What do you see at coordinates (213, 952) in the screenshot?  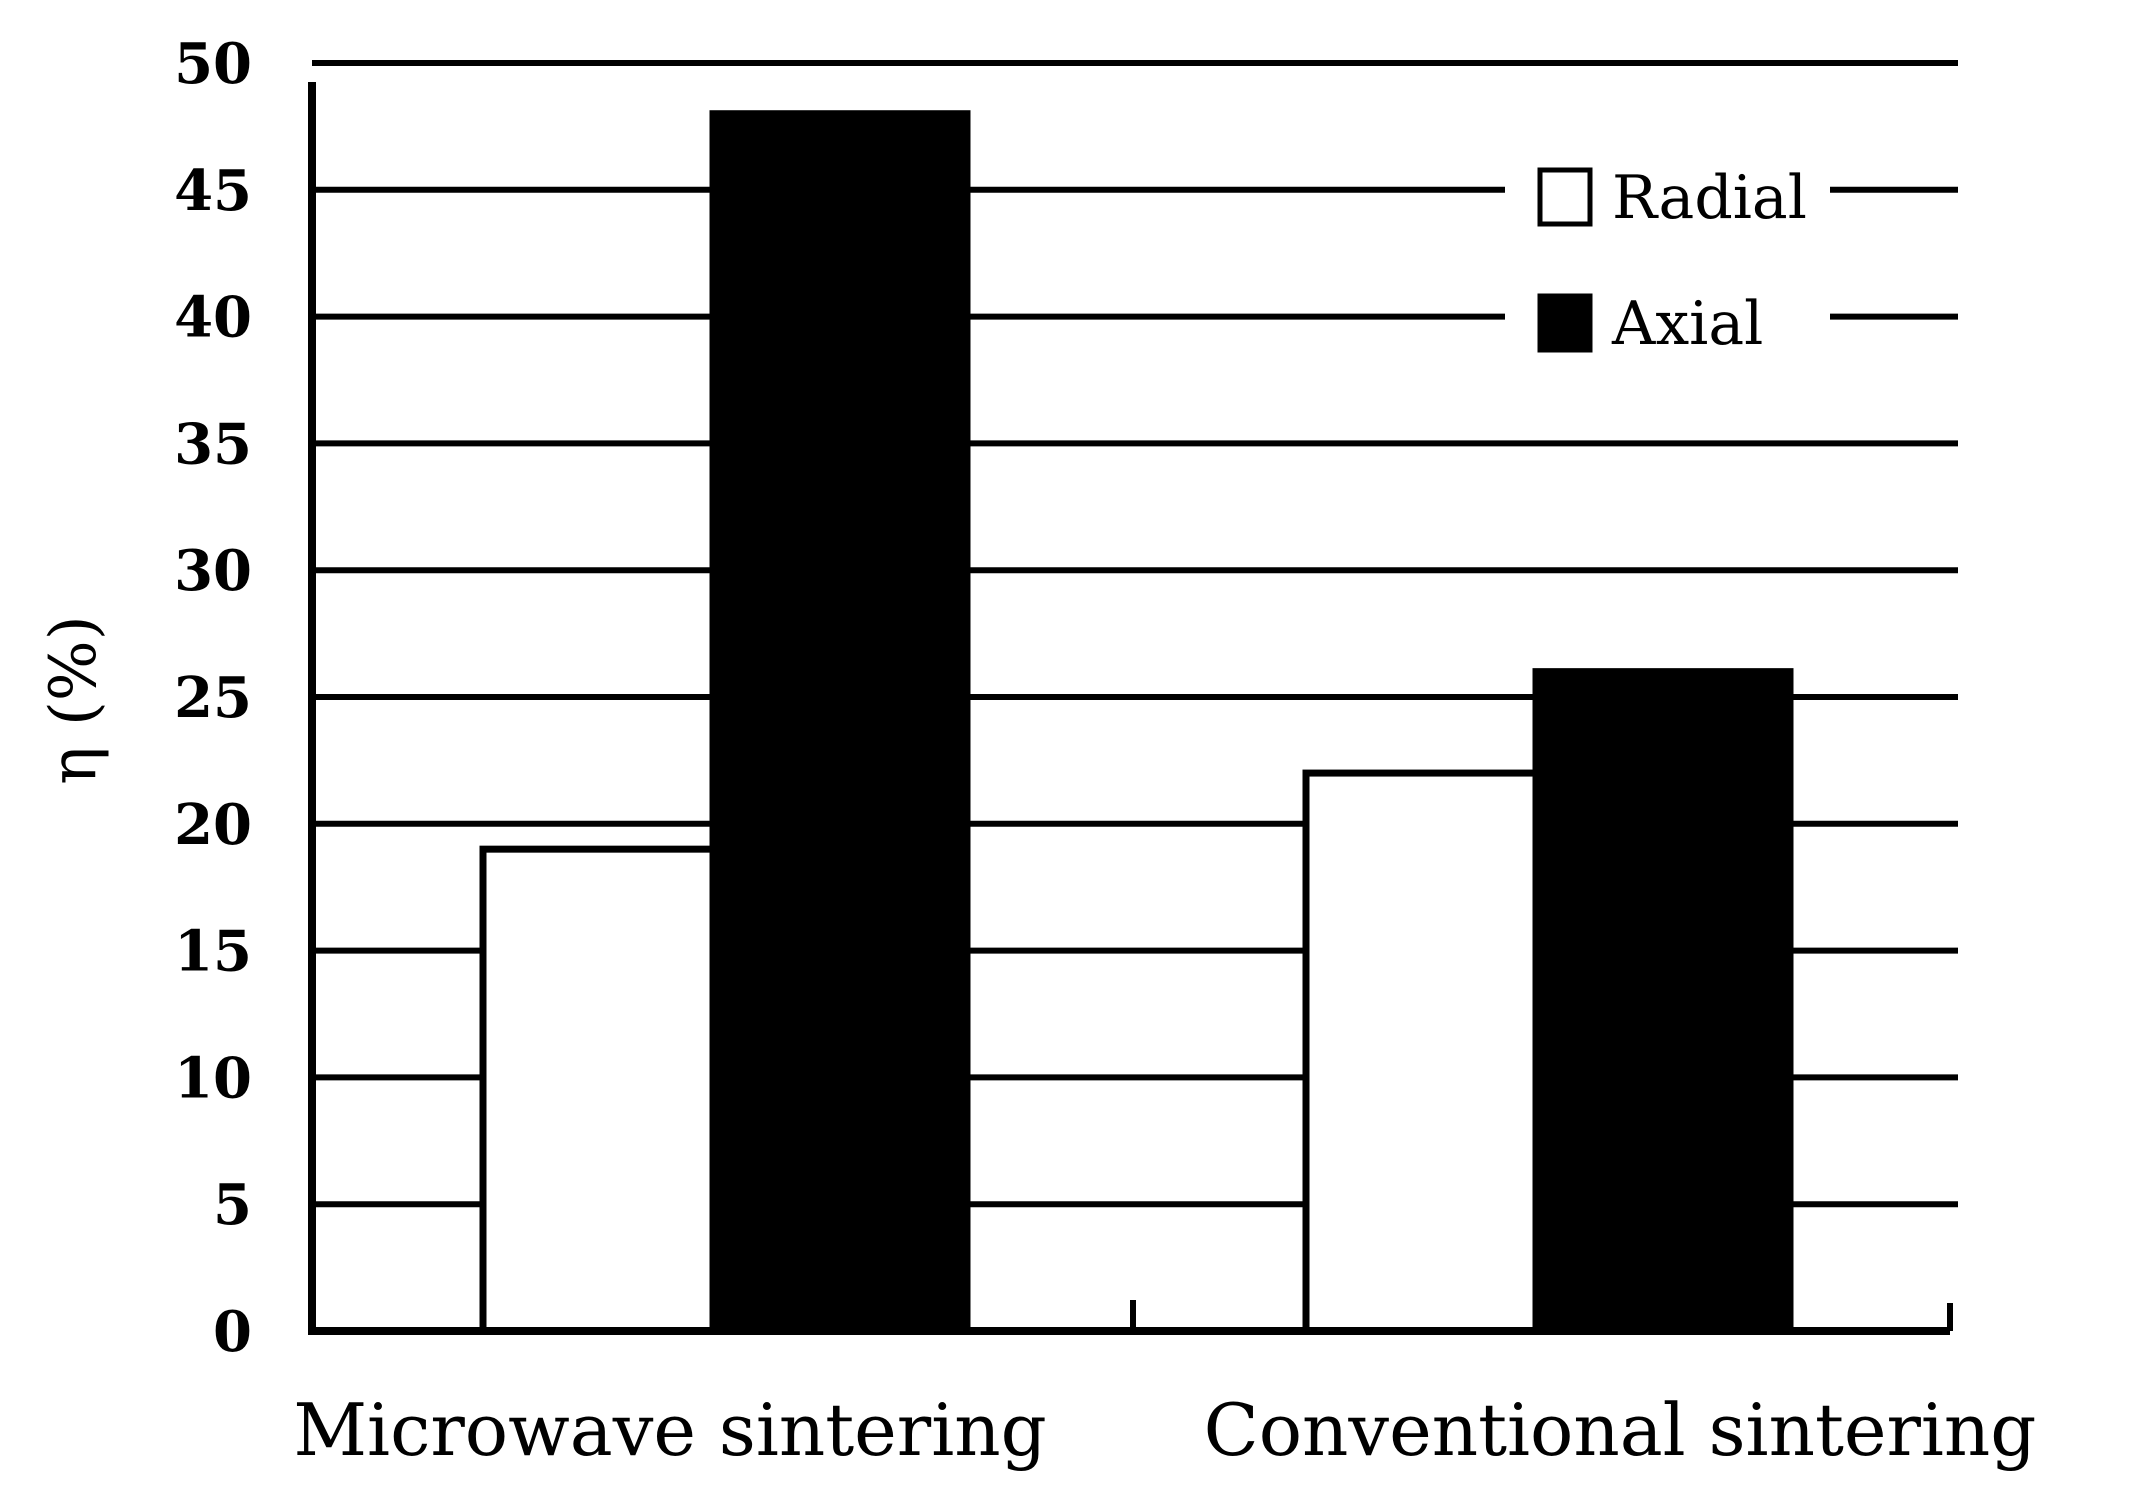 I see `y-tick-label: 15` at bounding box center [213, 952].